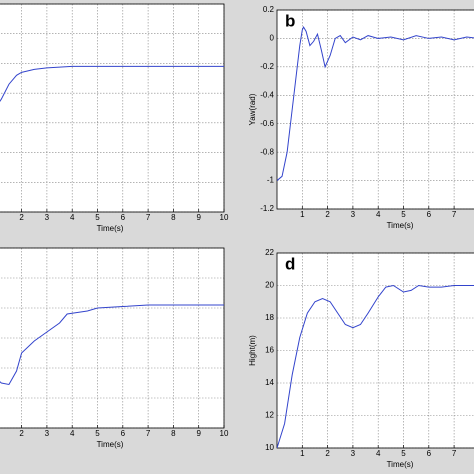  What do you see at coordinates (272, 38) in the screenshot?
I see `y-tick-label: 0` at bounding box center [272, 38].